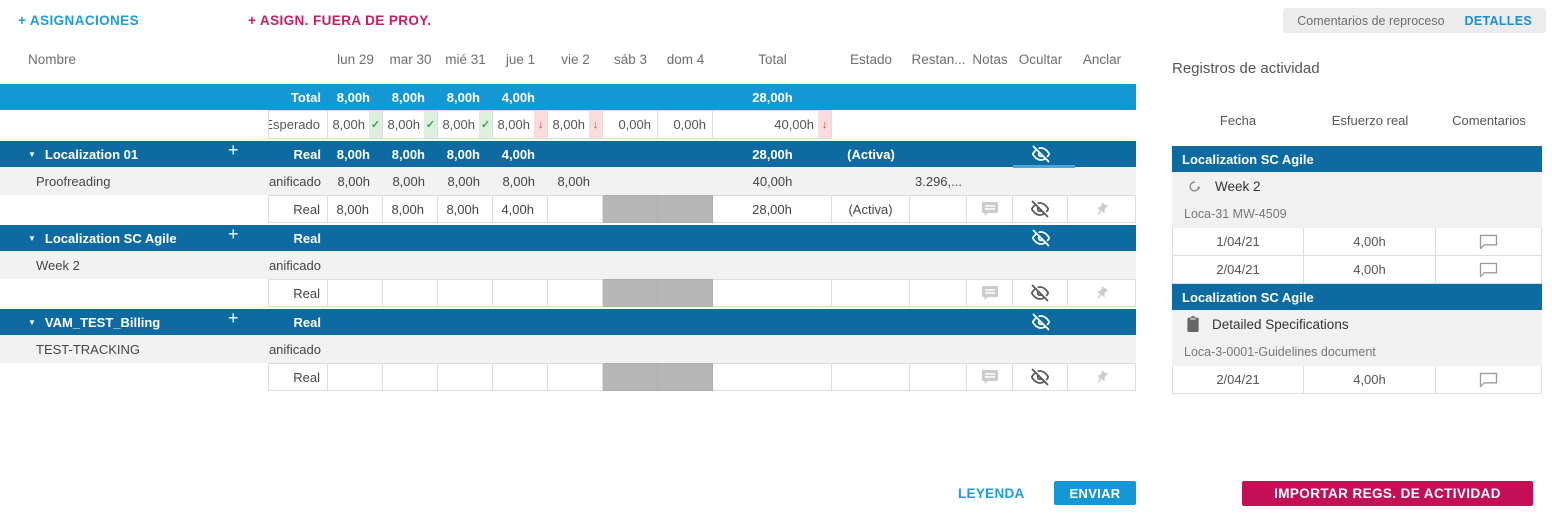 The height and width of the screenshot is (516, 1552). What do you see at coordinates (78, 20) in the screenshot?
I see `add-assignments-link: + ASIGNACIONES` at bounding box center [78, 20].